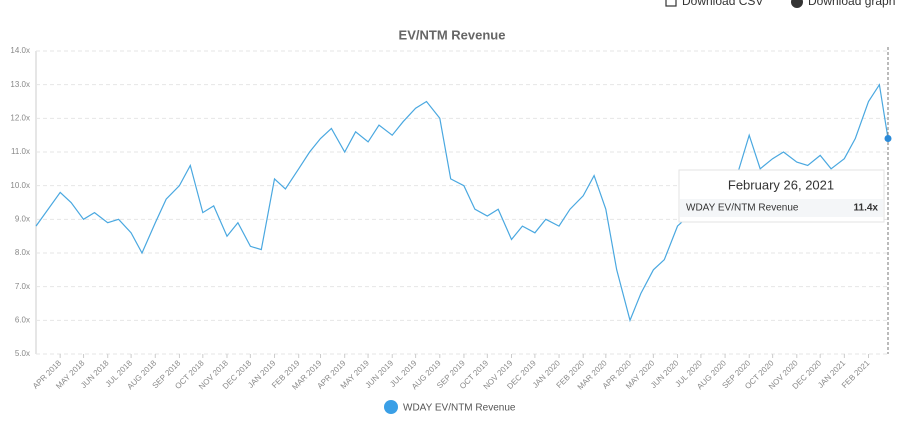 This screenshot has height=425, width=910. I want to click on y-tick-label: 9.0x, so click(22, 218).